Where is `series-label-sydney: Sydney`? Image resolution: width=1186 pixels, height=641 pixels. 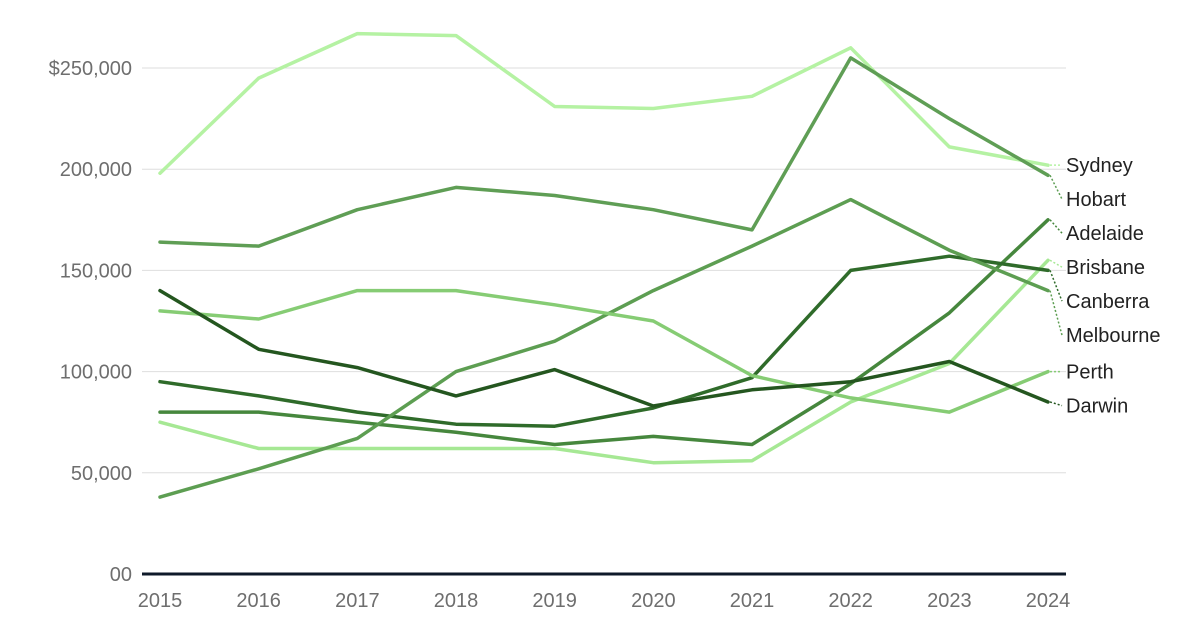
series-label-sydney: Sydney is located at coordinates (1099, 166).